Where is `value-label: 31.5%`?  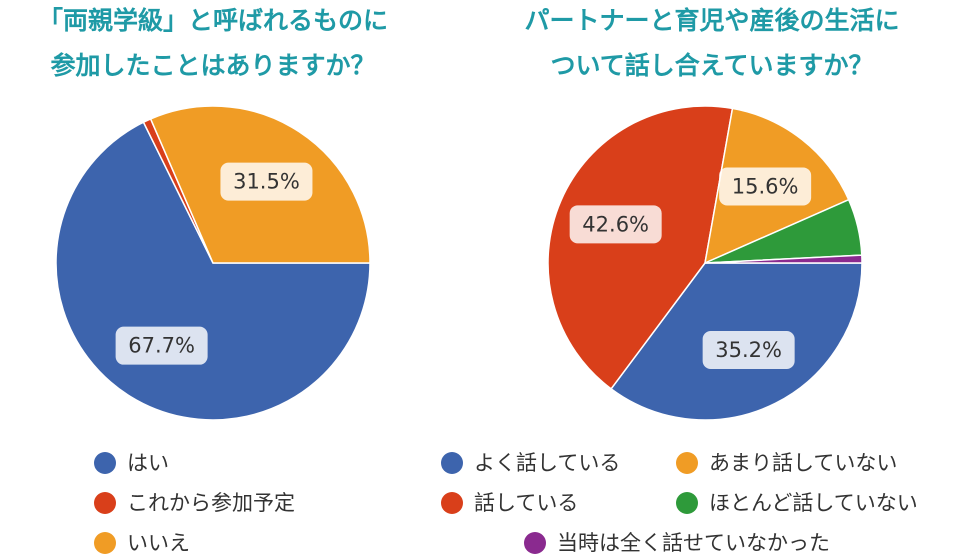
value-label: 31.5% is located at coordinates (266, 182).